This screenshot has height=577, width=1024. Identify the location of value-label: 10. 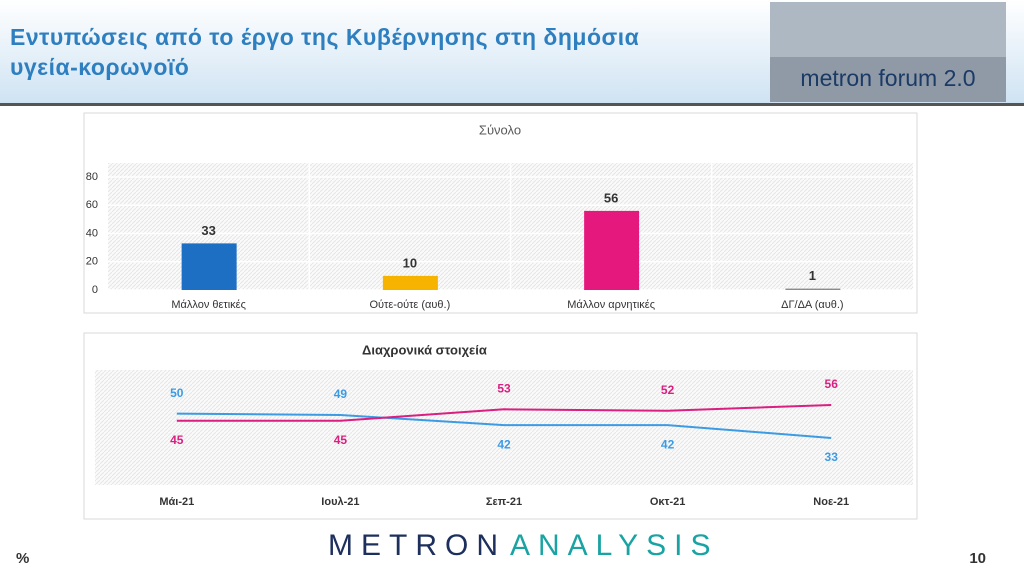
(410, 262).